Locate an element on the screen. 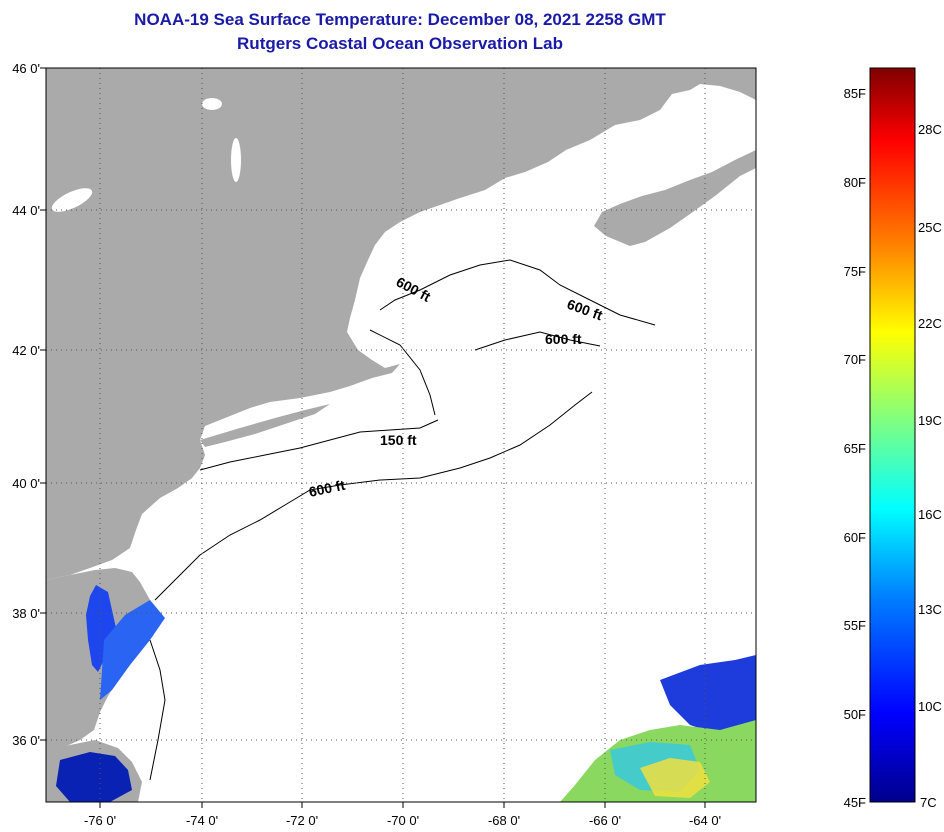  lon-label-70: -70 0' is located at coordinates (403, 820).